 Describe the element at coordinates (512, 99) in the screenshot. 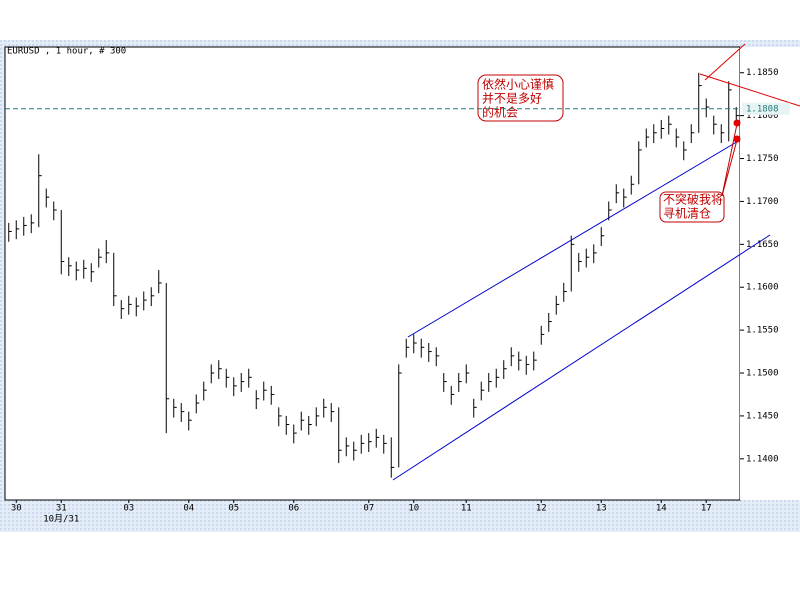

I see `annotation-text: 并不是多好` at that location.